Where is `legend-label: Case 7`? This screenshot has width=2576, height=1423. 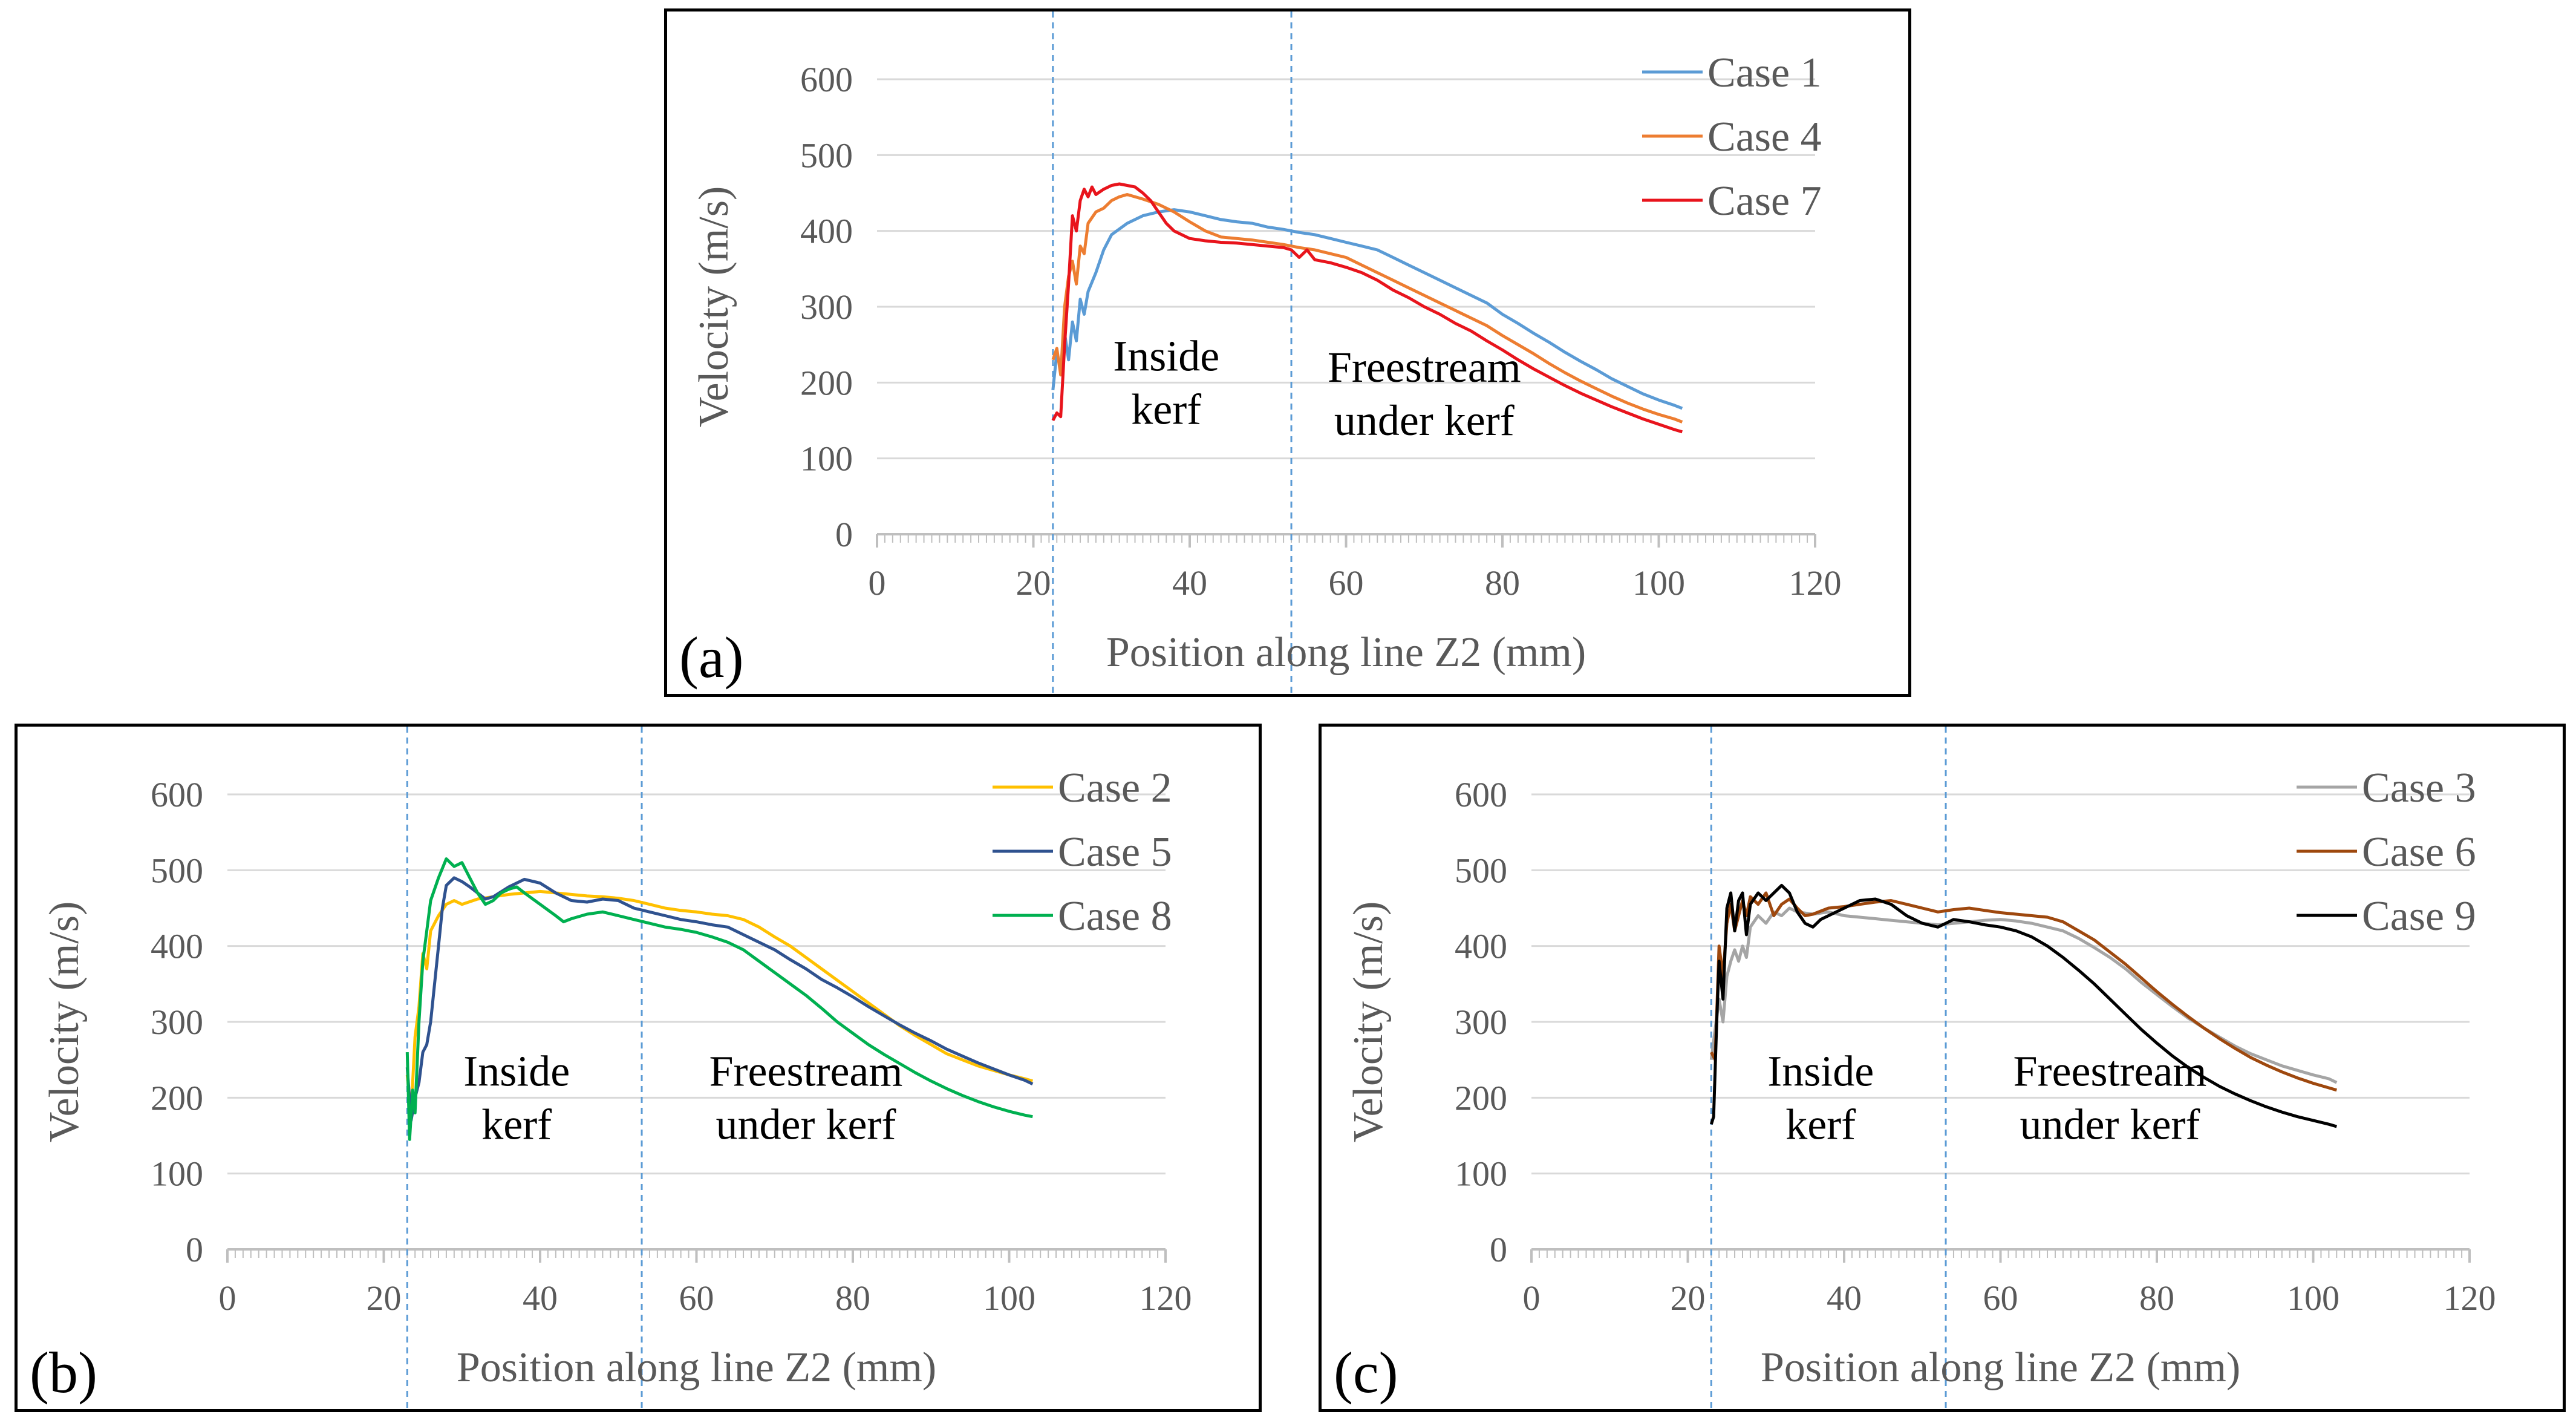
legend-label: Case 7 is located at coordinates (1764, 201).